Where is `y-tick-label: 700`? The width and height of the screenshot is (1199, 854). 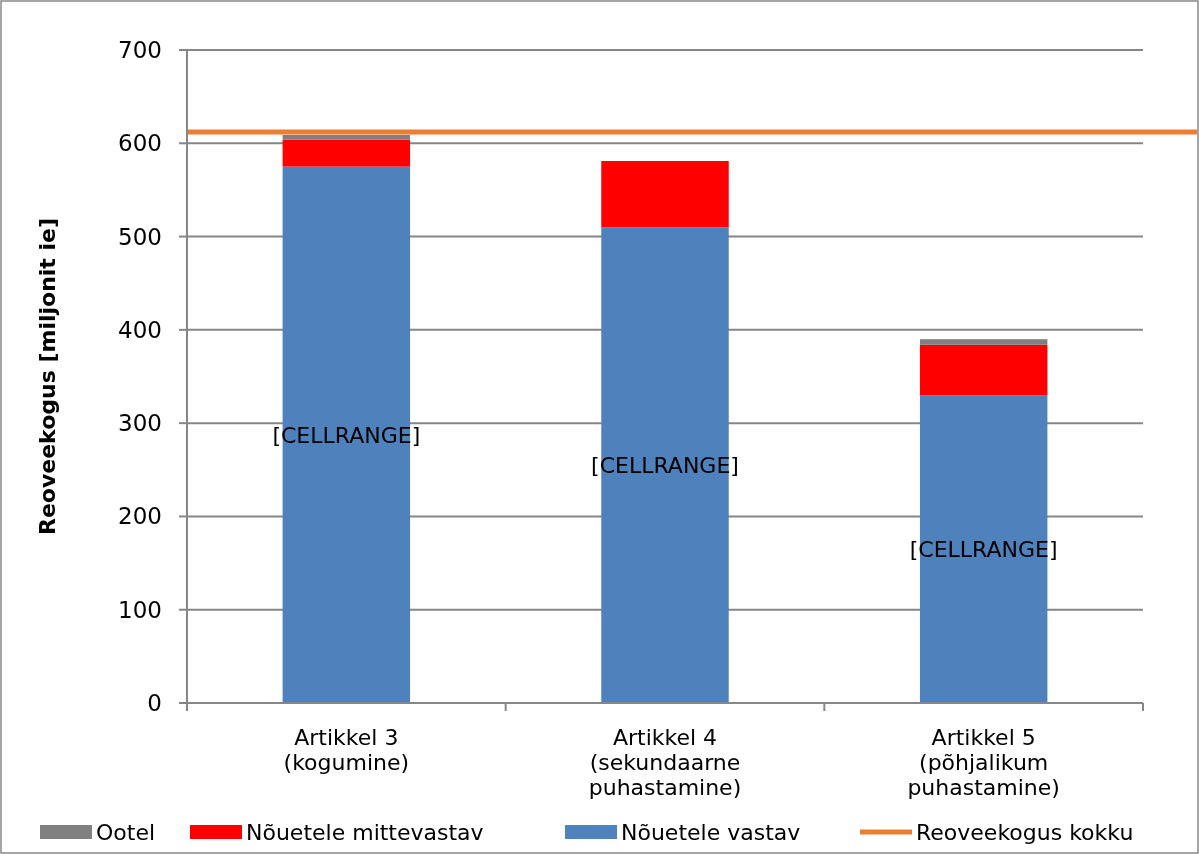 y-tick-label: 700 is located at coordinates (140, 50).